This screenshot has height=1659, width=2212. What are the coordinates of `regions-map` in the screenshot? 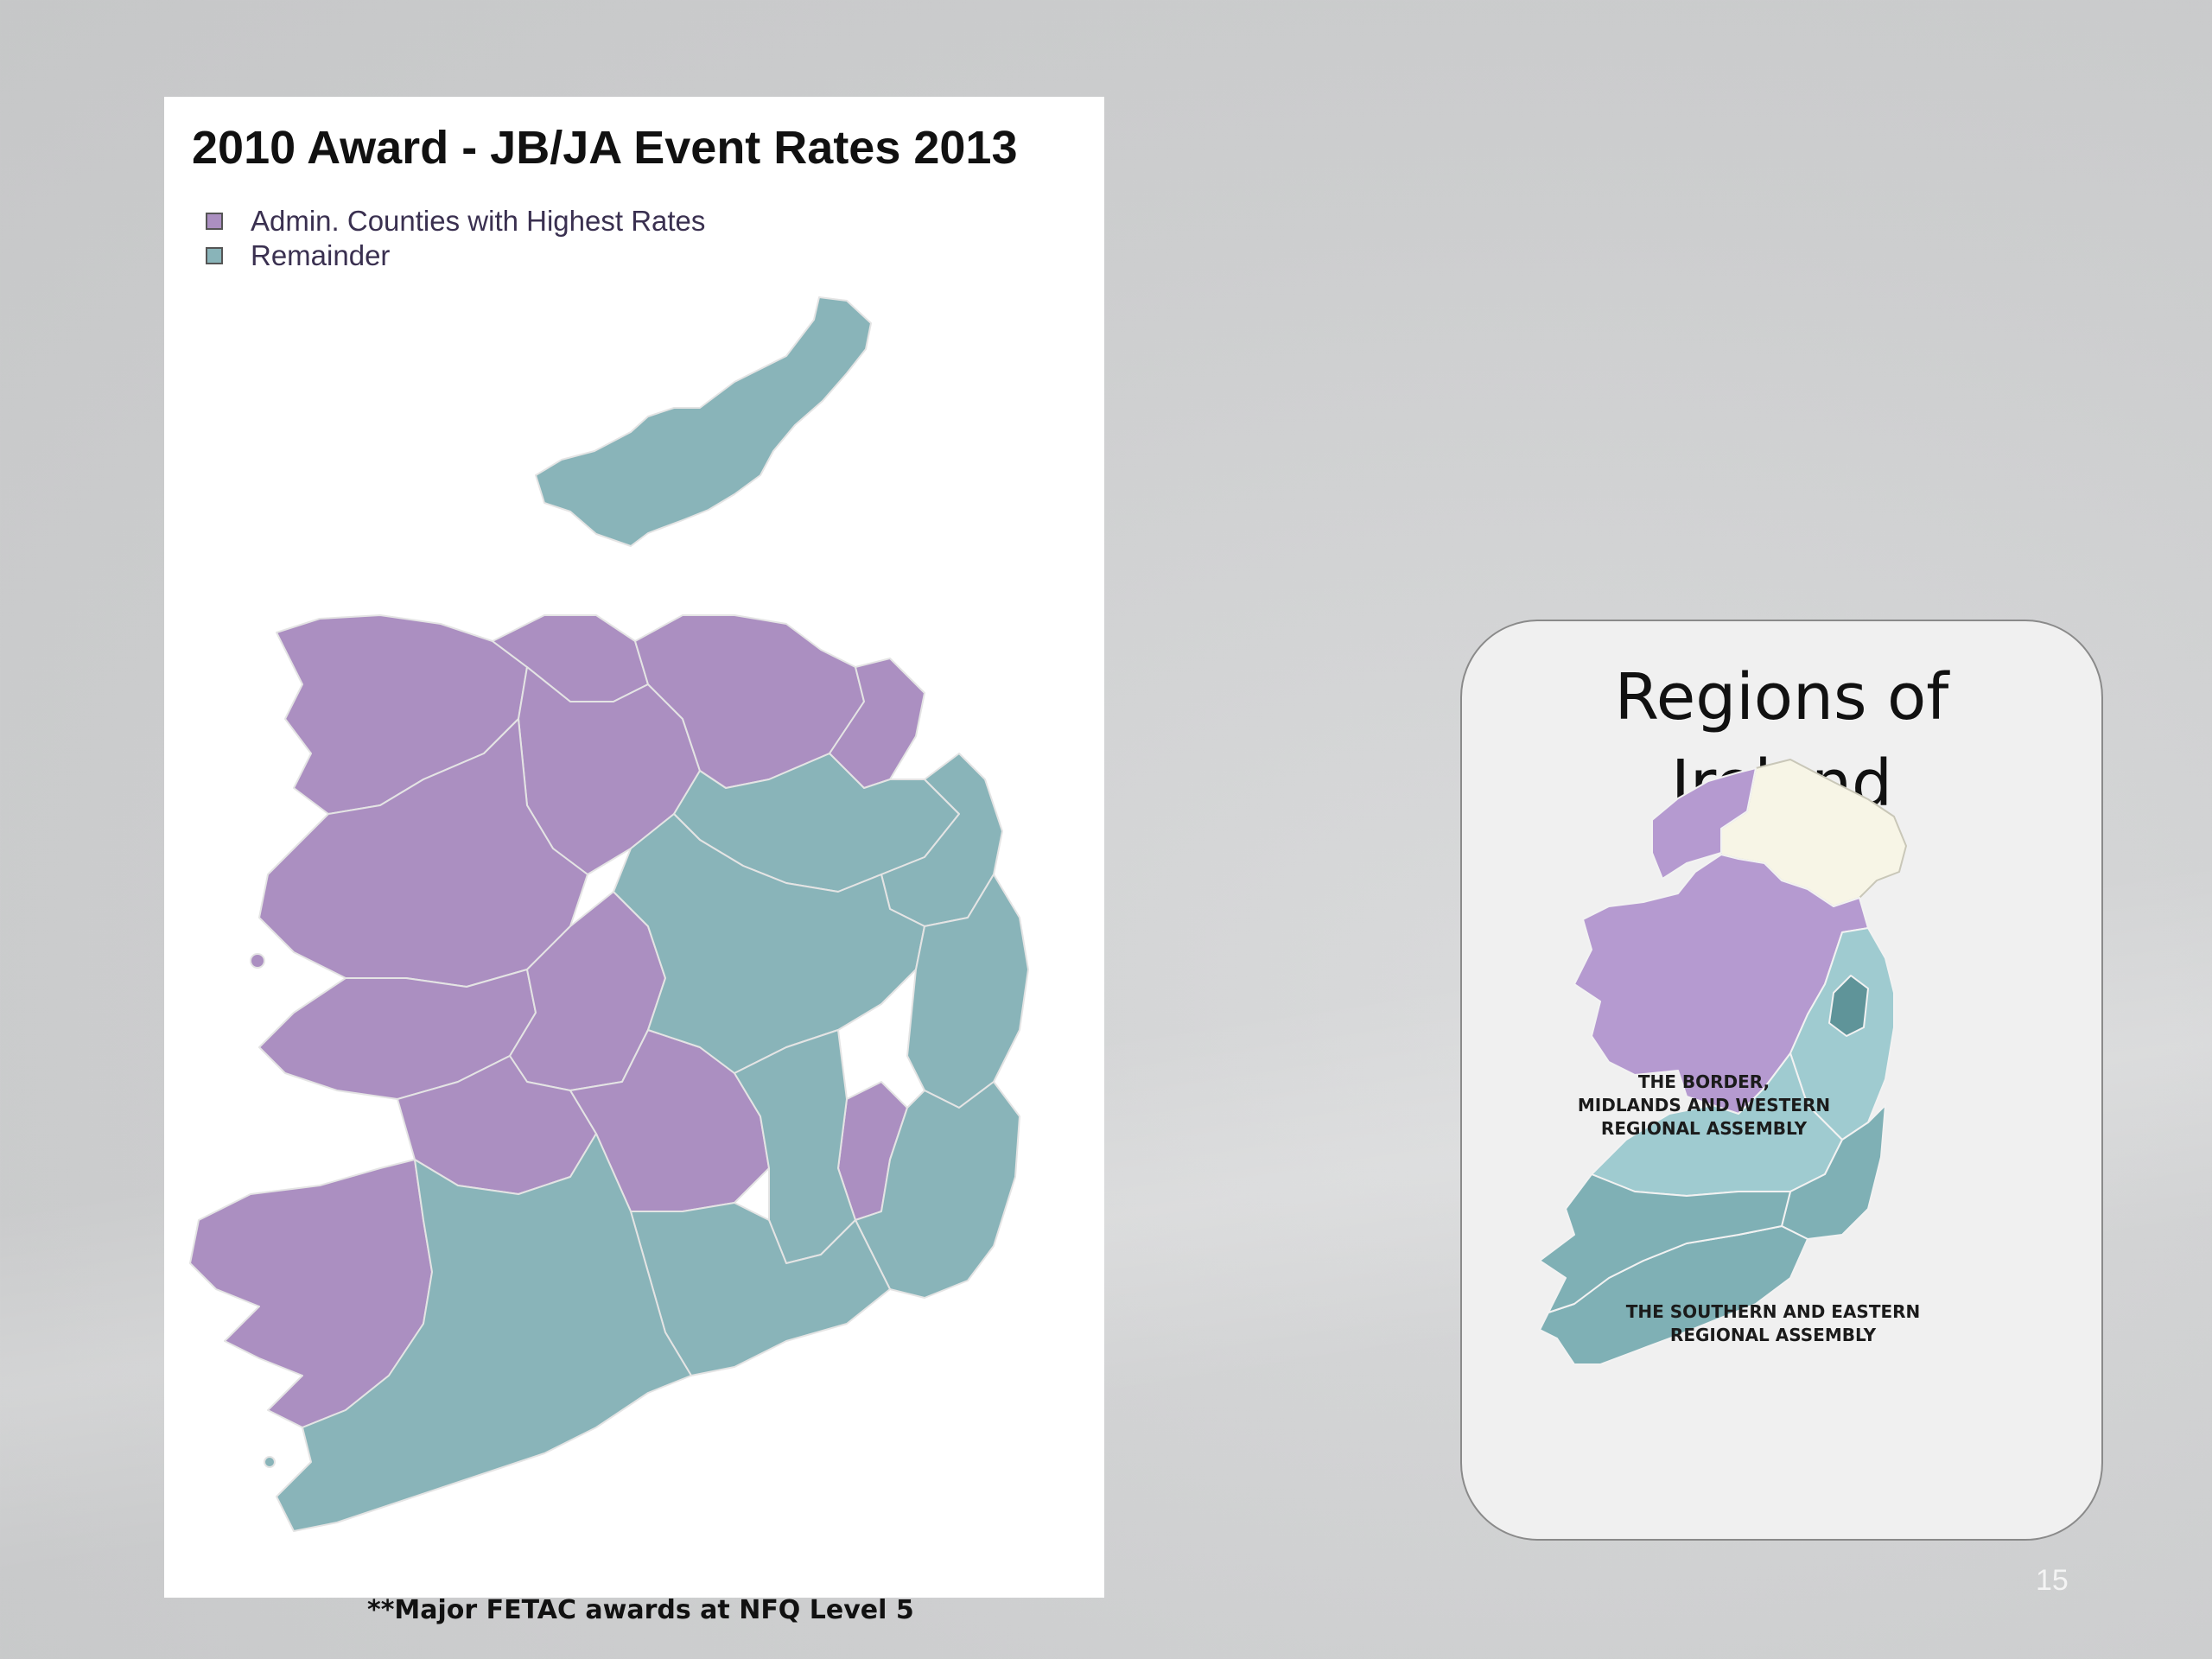 It's located at (1723, 1062).